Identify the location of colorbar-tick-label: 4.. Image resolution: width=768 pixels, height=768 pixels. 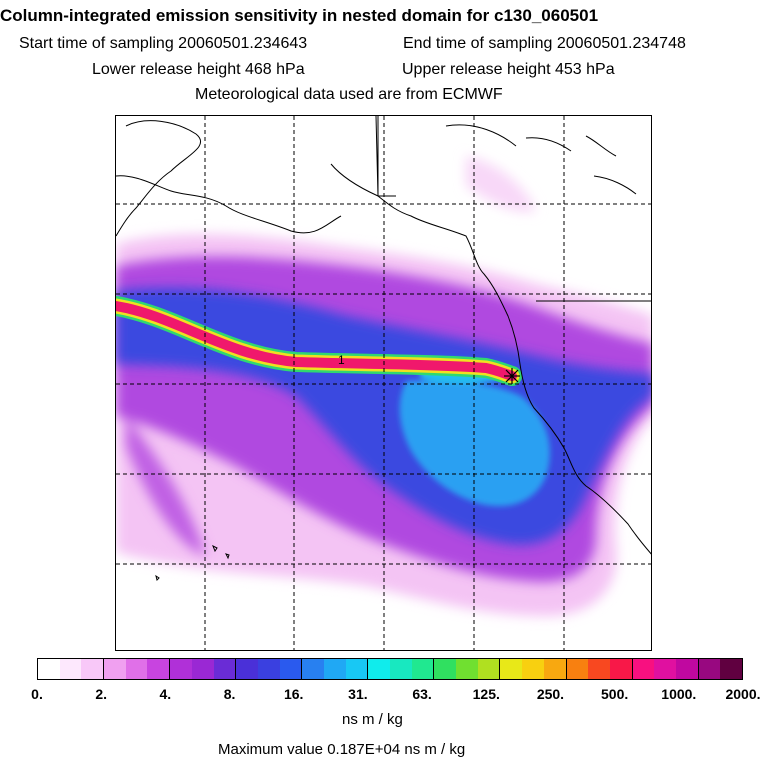
(165, 694).